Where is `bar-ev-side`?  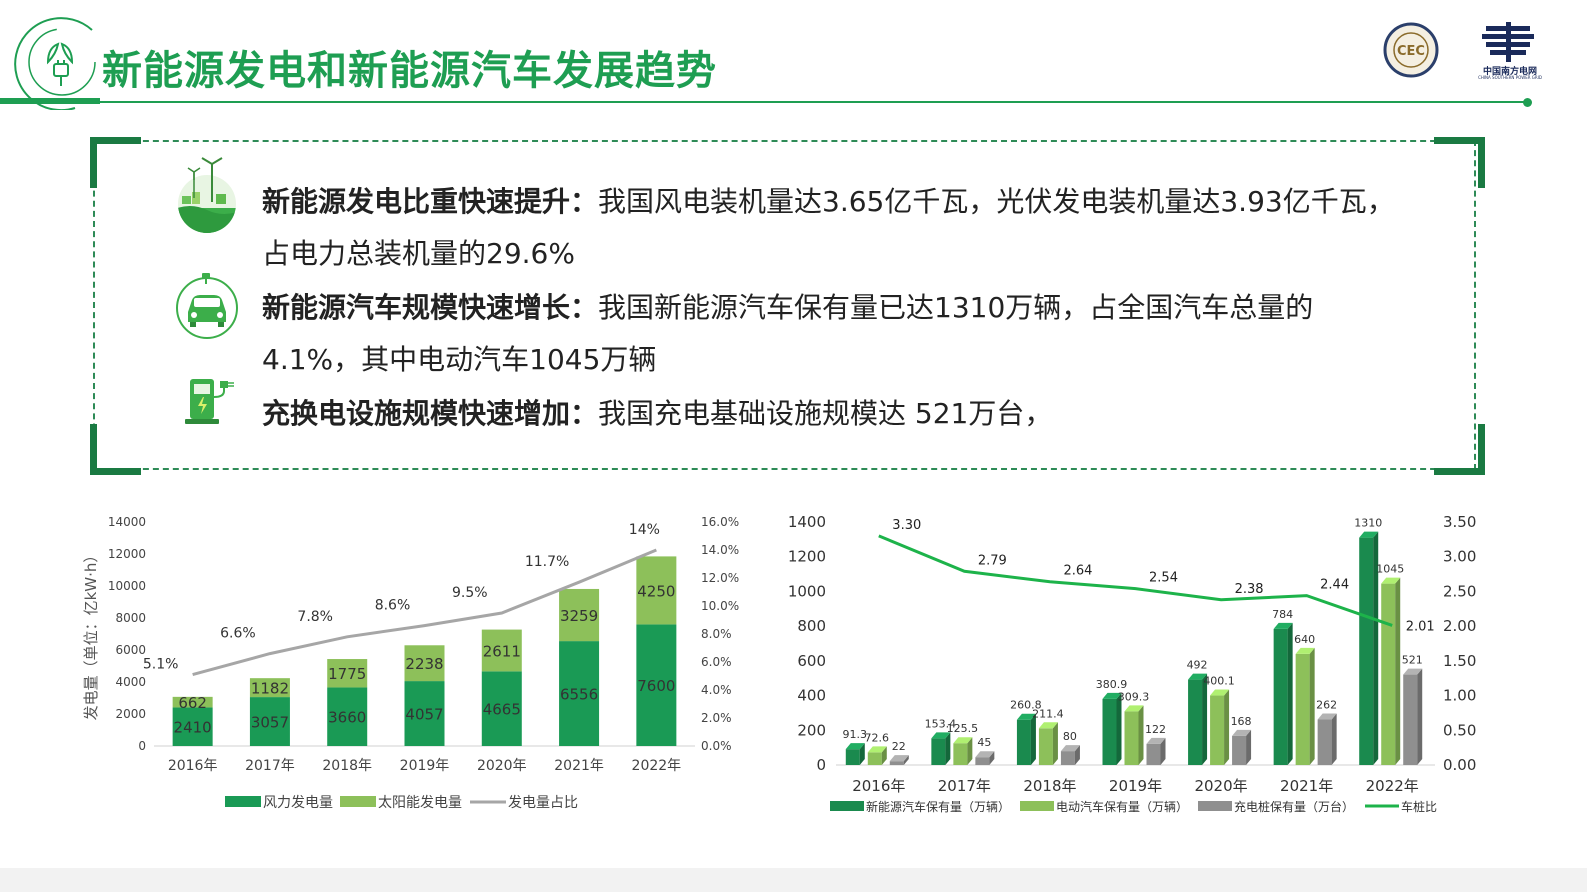 bar-ev-side is located at coordinates (1227, 727).